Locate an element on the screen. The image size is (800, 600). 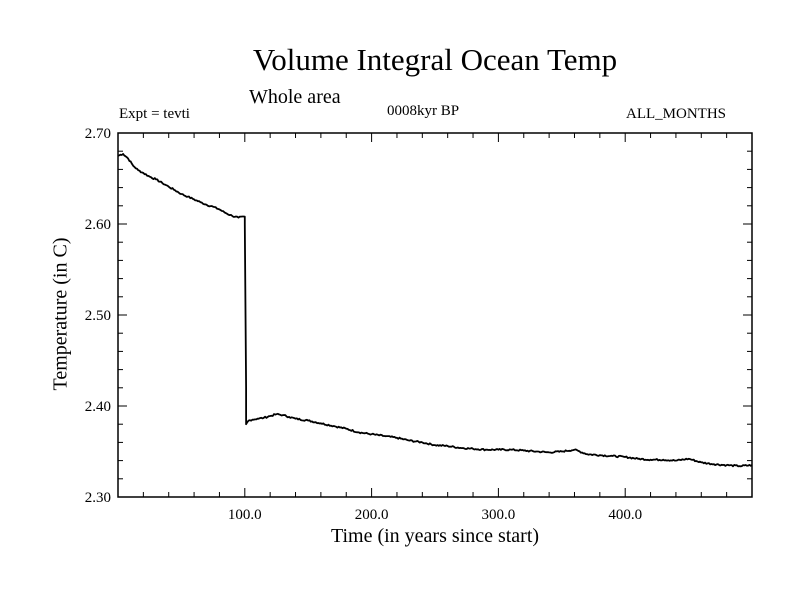
y-tick-label: 2.50 is located at coordinates (98, 316).